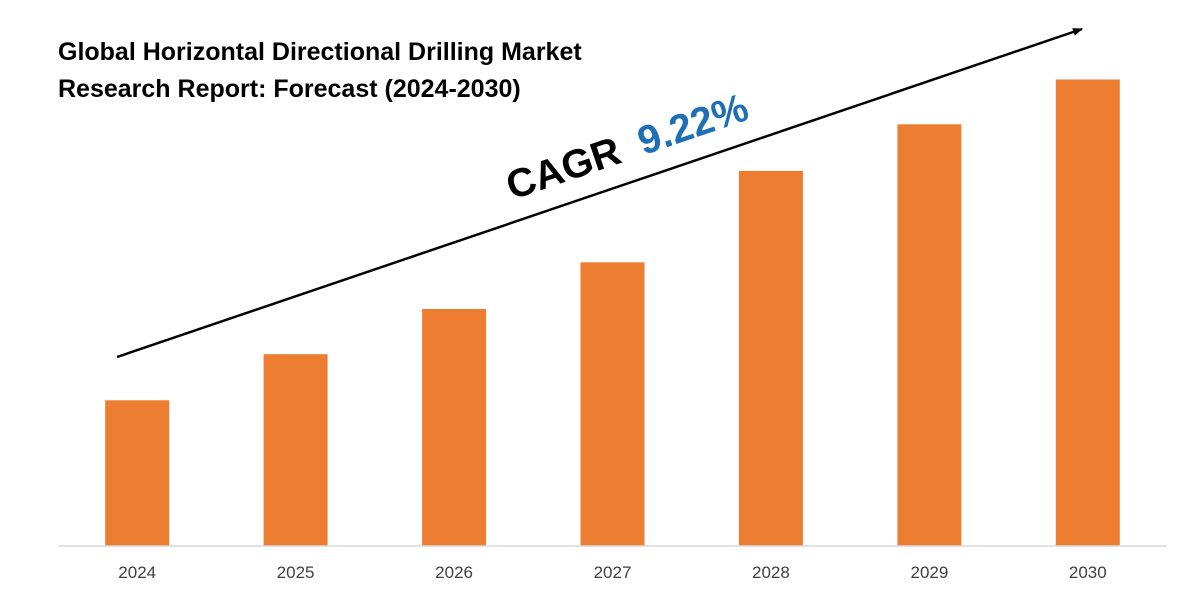  I want to click on x-tick-label-2024: 2024, so click(137, 572).